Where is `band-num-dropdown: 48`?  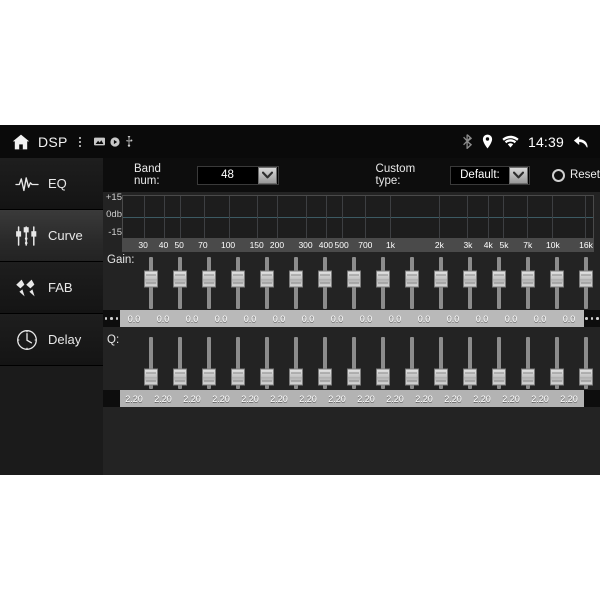
band-num-dropdown: 48 is located at coordinates (237, 175).